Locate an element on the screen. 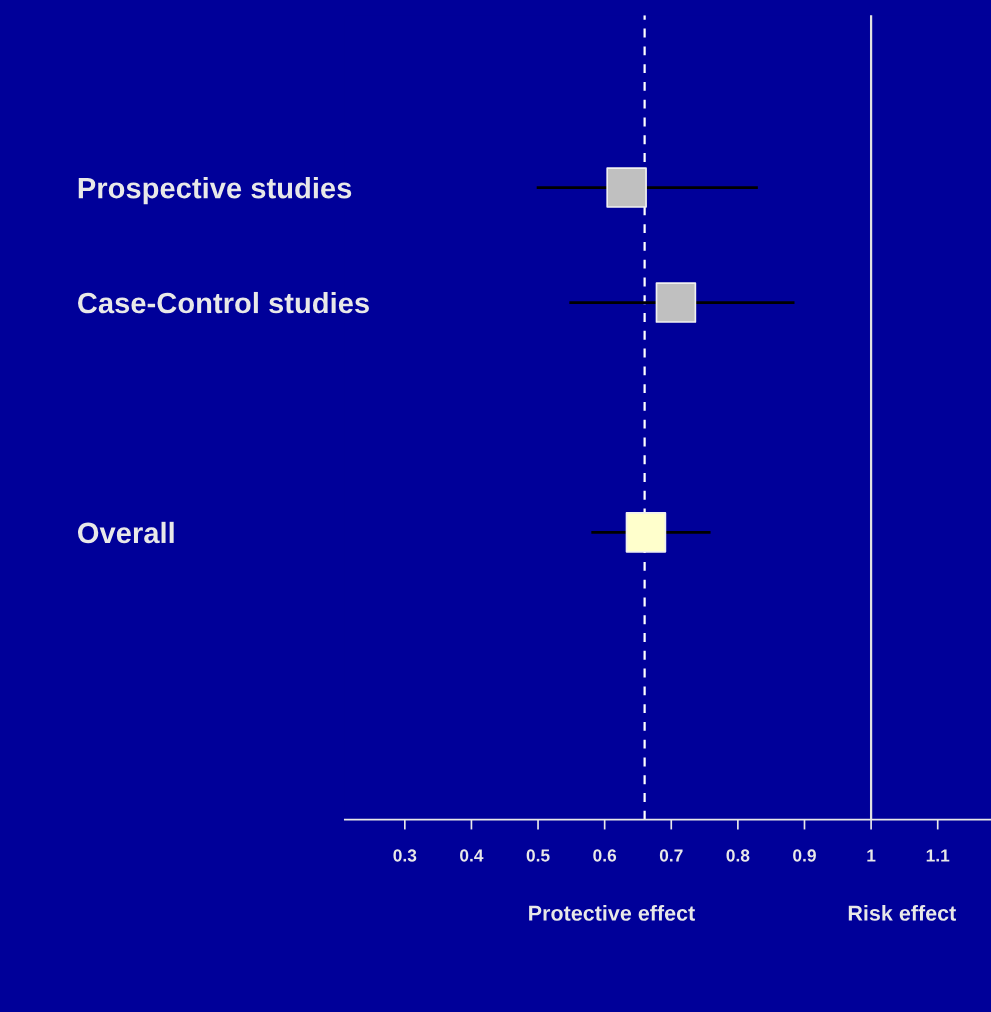  y-tick-label: Case-Control studies is located at coordinates (223, 302).